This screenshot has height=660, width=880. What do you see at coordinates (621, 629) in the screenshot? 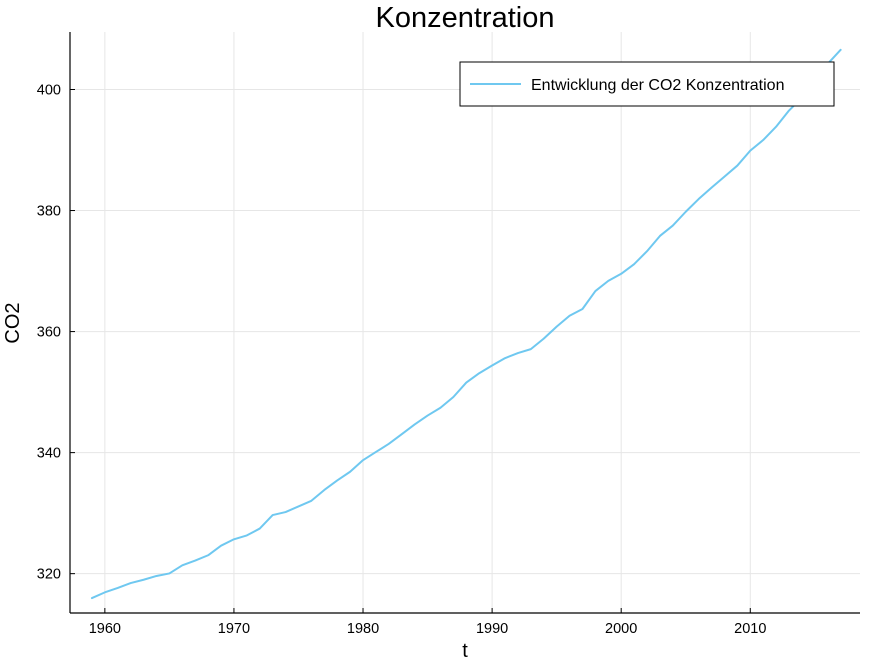
I see `x-tick-label: 2000` at bounding box center [621, 629].